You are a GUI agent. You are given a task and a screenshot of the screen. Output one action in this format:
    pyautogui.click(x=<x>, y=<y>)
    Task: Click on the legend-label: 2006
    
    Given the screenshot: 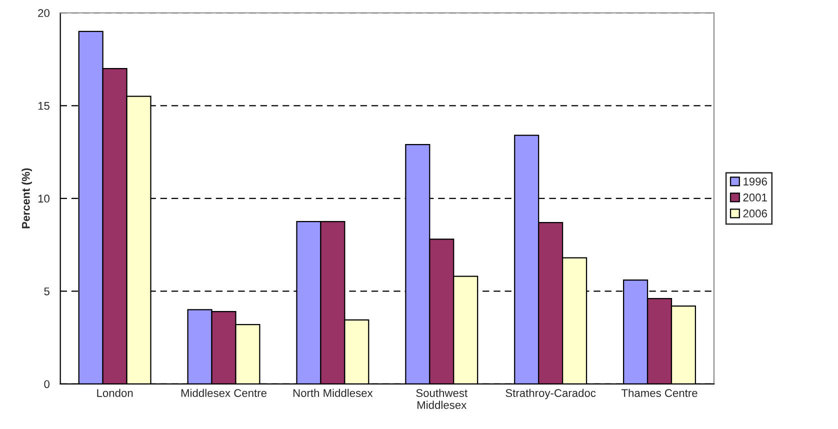 What is the action you would take?
    pyautogui.click(x=755, y=214)
    